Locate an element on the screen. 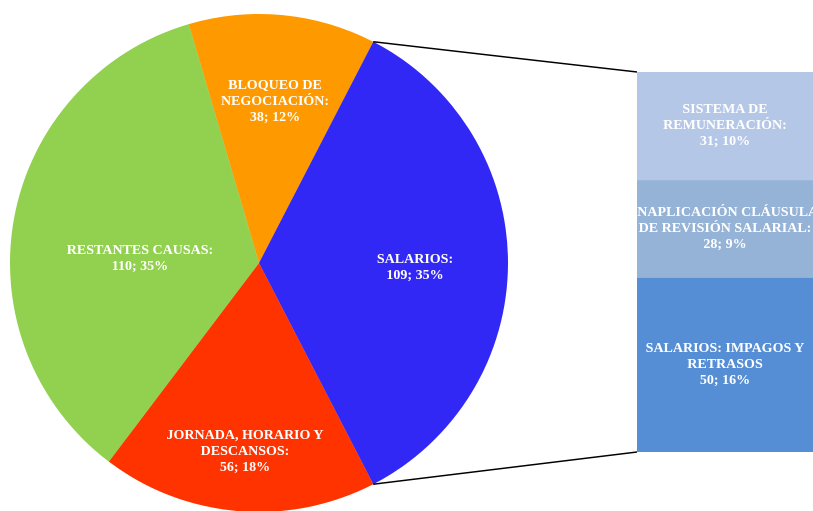  slice-name: JORNADA, HORARIO Y DESCANSOS: is located at coordinates (245, 443).